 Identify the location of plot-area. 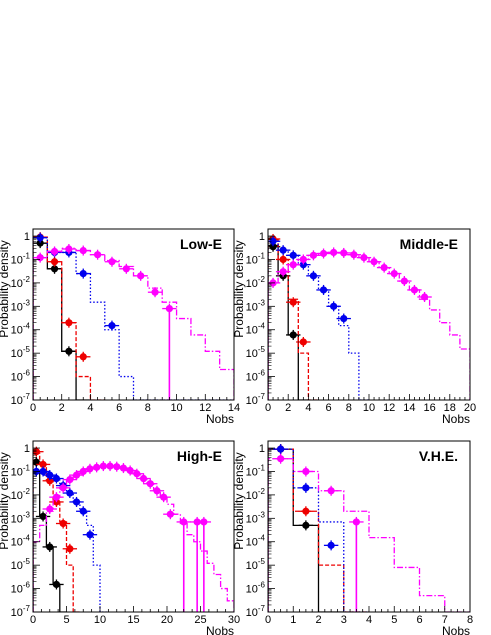
(369, 316).